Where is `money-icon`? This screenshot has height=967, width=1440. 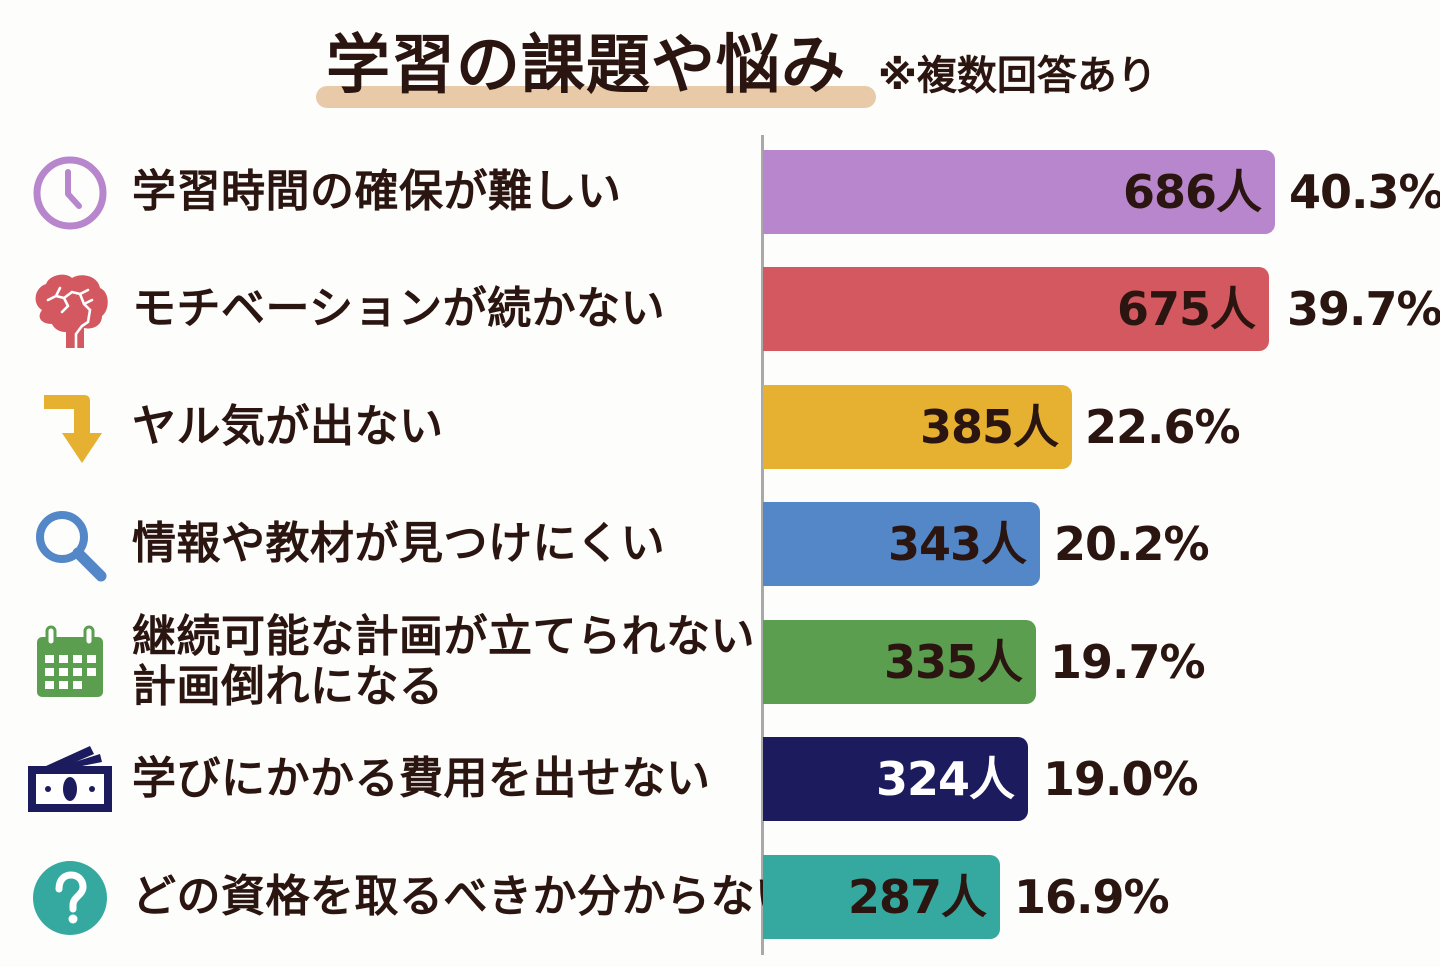 money-icon is located at coordinates (70, 780).